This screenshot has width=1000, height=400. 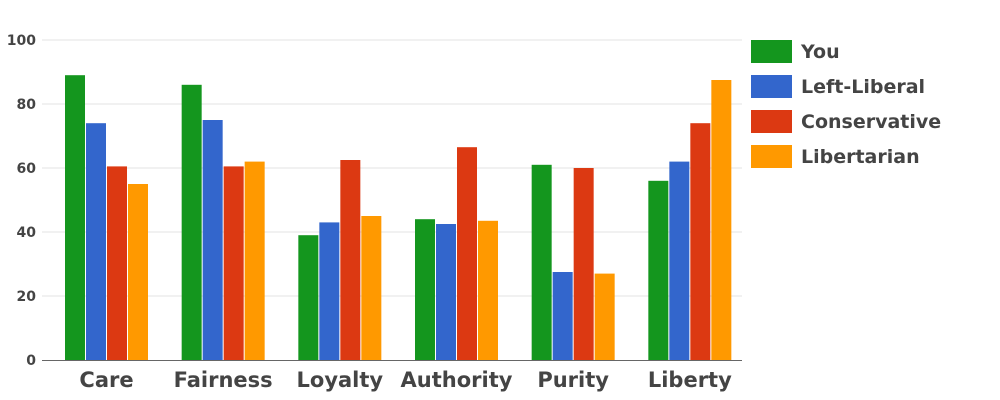 What do you see at coordinates (771, 86) in the screenshot?
I see `legend-swatch-left-liberal` at bounding box center [771, 86].